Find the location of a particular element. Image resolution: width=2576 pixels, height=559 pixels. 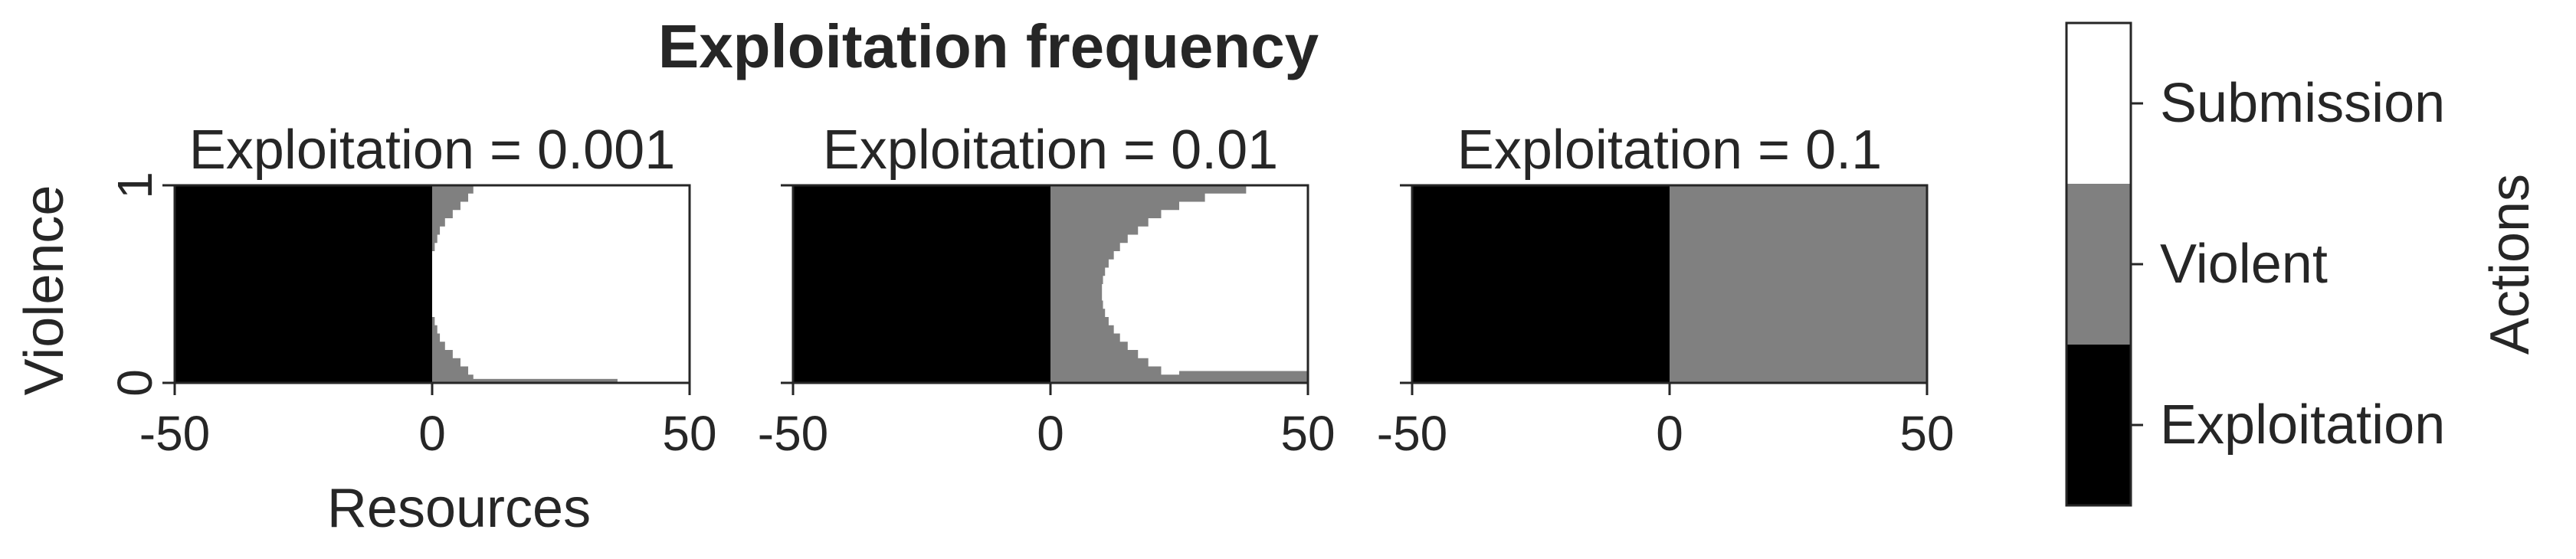

panel-title: Exploitation = 0.001 is located at coordinates (432, 150).